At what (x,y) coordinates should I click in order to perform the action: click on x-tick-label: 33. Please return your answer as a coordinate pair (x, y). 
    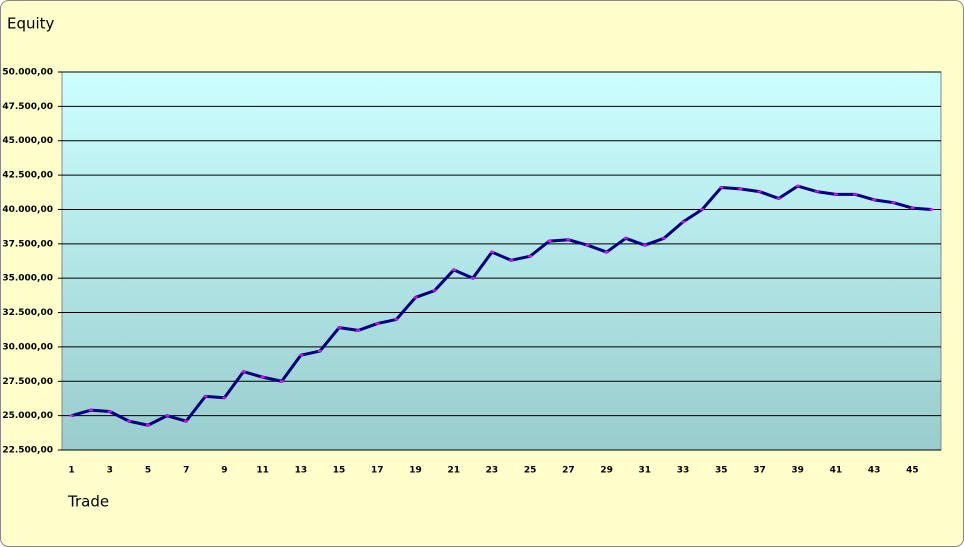
    Looking at the image, I should click on (683, 471).